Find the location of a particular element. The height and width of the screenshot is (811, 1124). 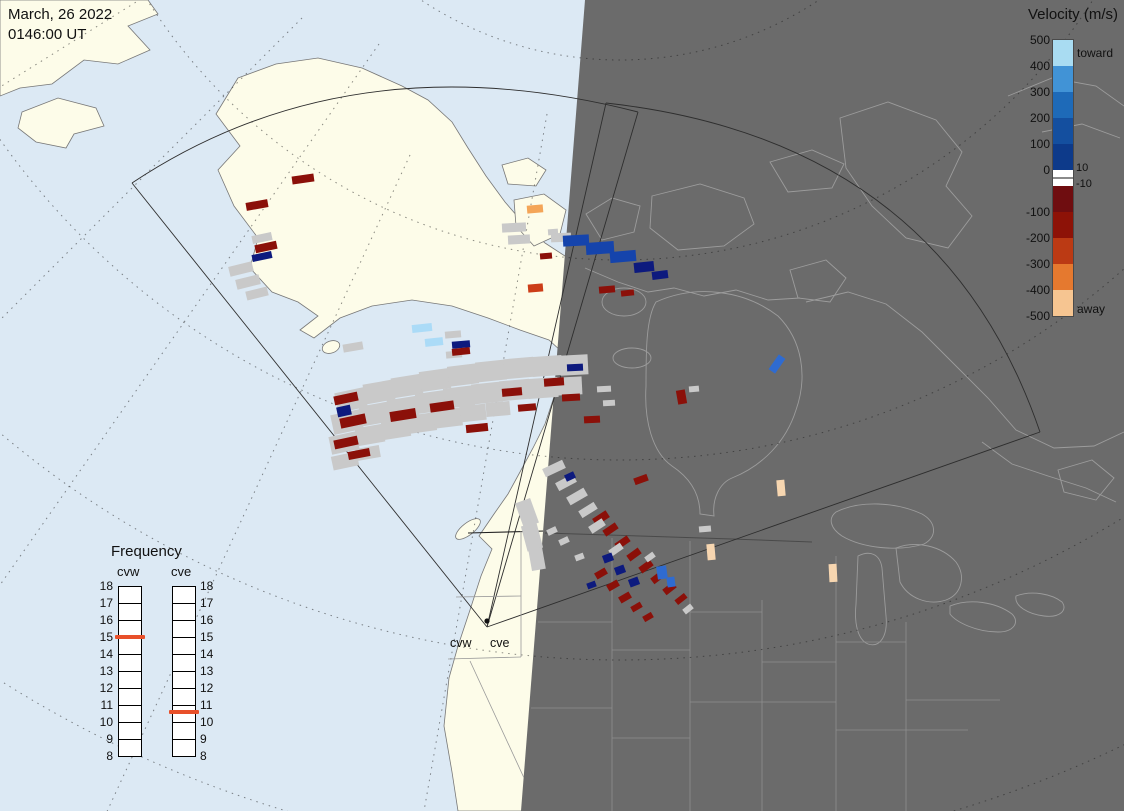

radar-label-cvw: cvw is located at coordinates (461, 643).